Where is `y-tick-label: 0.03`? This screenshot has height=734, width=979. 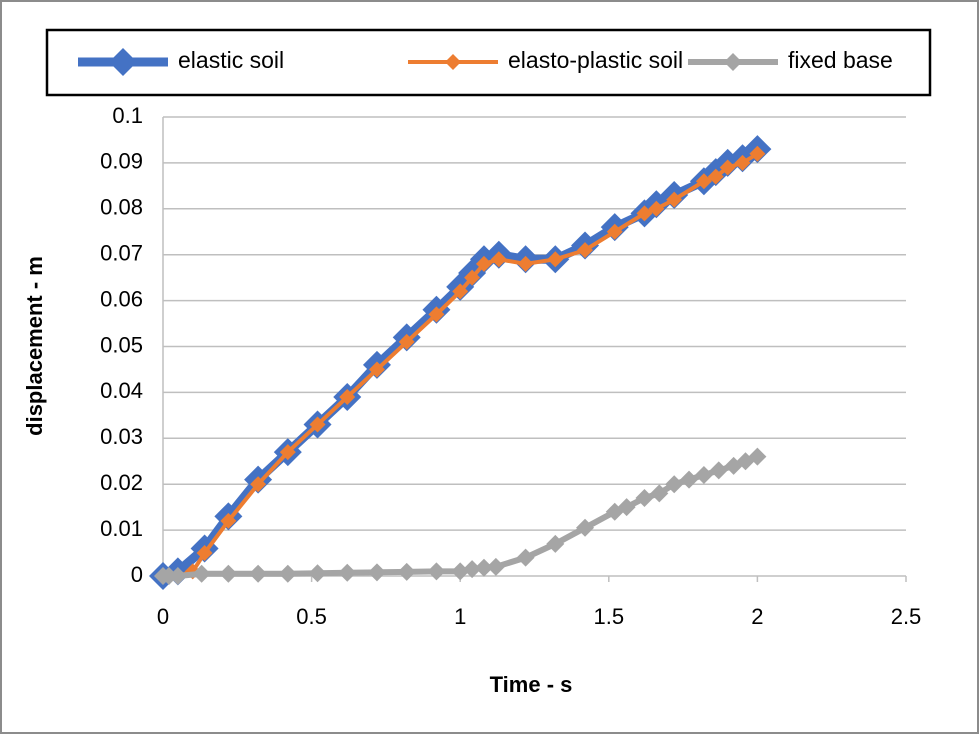 y-tick-label: 0.03 is located at coordinates (121, 436).